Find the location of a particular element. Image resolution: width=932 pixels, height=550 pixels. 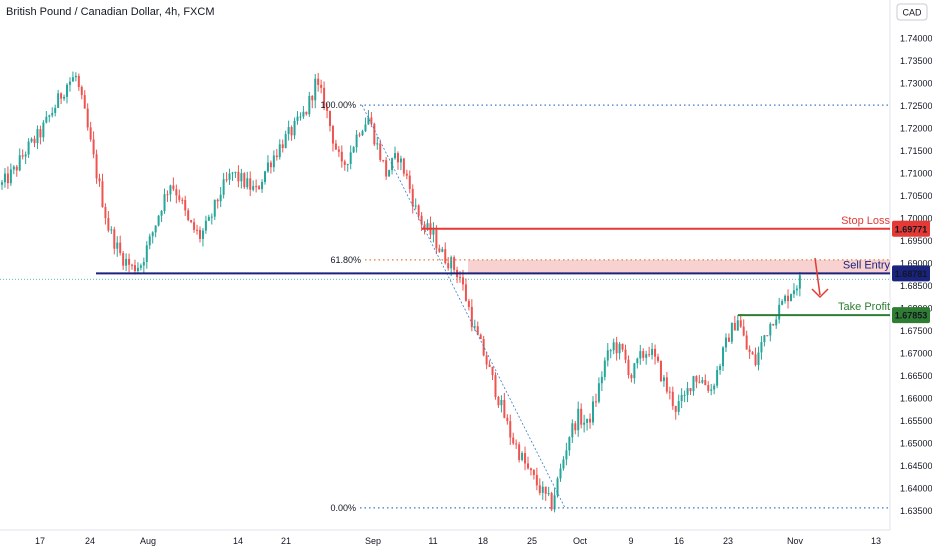

time-tick-label: Sep is located at coordinates (373, 541).